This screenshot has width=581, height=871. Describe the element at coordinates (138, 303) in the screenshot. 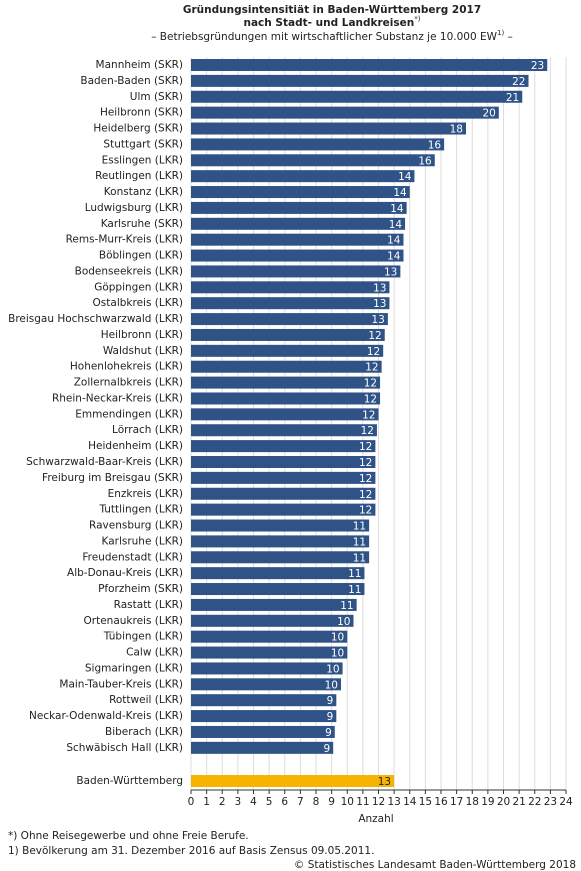

I see `category-label: Ostalbkreis (LKR)` at that location.